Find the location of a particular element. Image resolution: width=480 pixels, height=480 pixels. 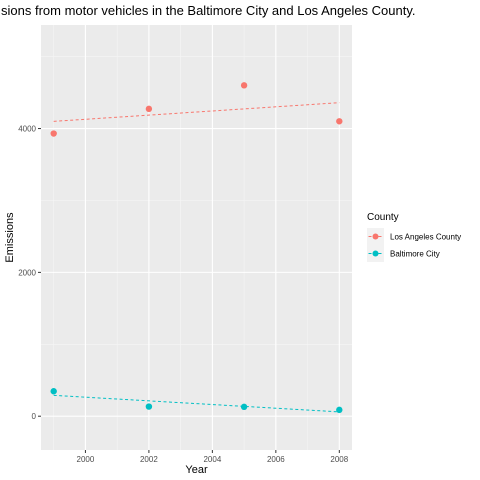

x-tick-label: 2004 is located at coordinates (212, 459).